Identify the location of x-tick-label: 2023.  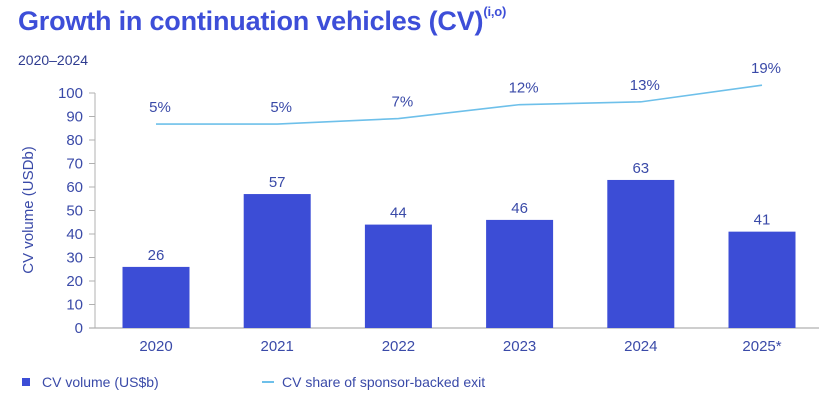
(519, 346).